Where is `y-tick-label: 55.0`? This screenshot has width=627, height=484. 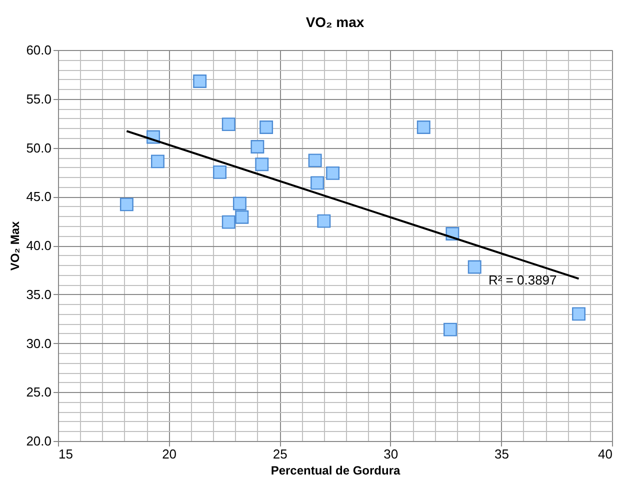 y-tick-label: 55.0 is located at coordinates (39, 98).